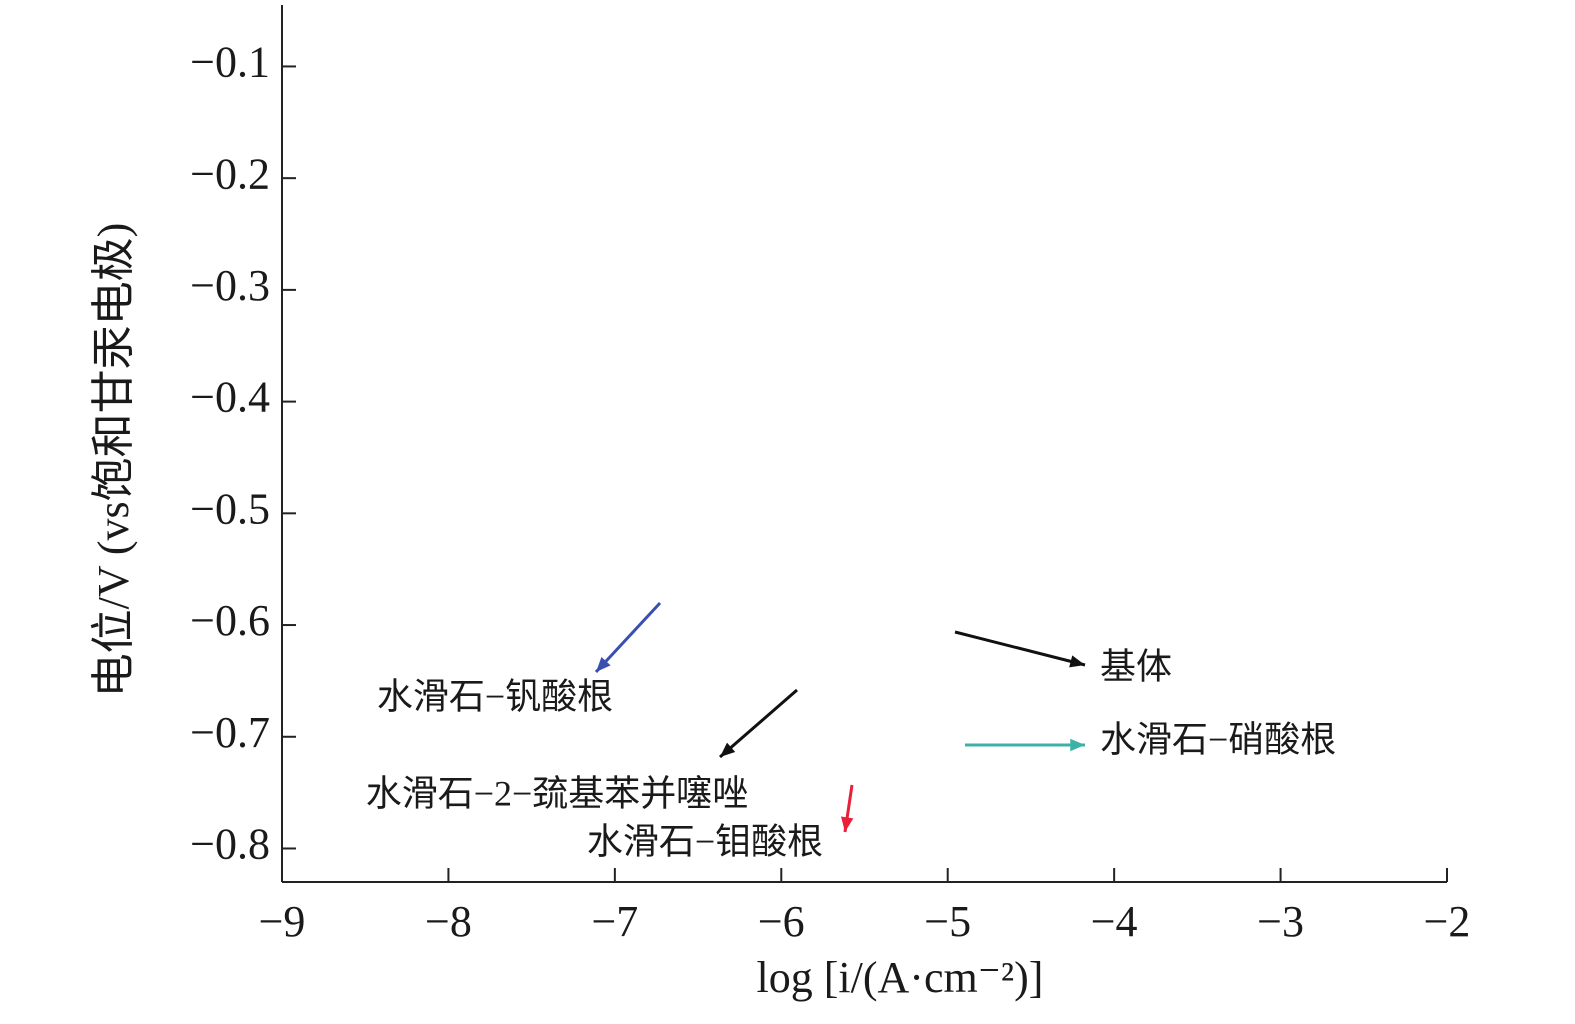  I want to click on series-label: 水滑石−2−巯基苯并噻唑, so click(557, 793).